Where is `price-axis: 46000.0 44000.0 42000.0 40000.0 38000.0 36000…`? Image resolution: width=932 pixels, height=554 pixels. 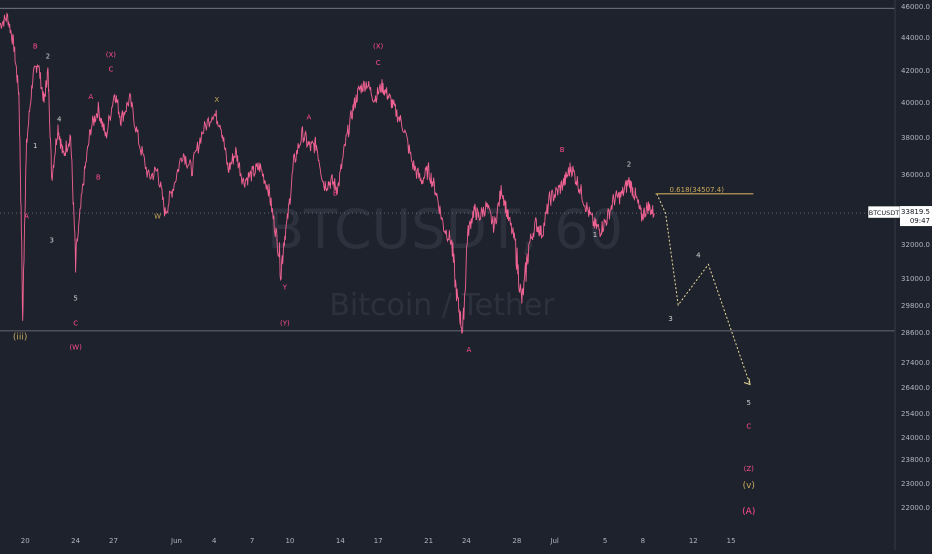
price-axis: 46000.0 44000.0 42000.0 40000.0 38000.0 36000… is located at coordinates (912, 275).